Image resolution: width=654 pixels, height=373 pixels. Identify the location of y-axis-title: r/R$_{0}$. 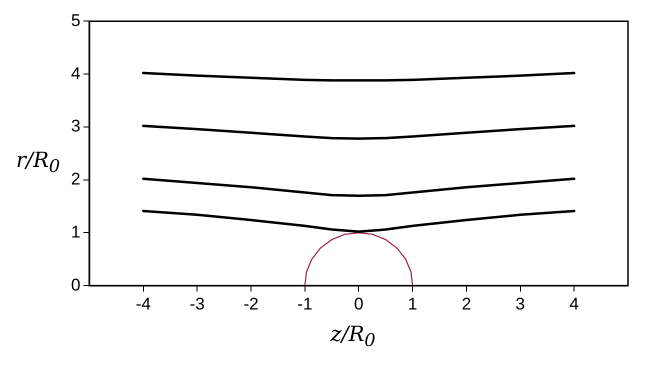
(38, 163).